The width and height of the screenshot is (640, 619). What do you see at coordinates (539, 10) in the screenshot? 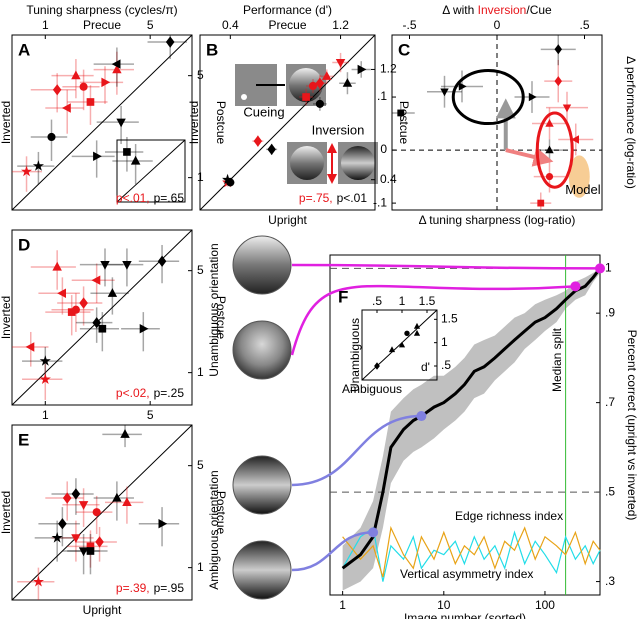
I see `title-part: /Cue` at bounding box center [539, 10].